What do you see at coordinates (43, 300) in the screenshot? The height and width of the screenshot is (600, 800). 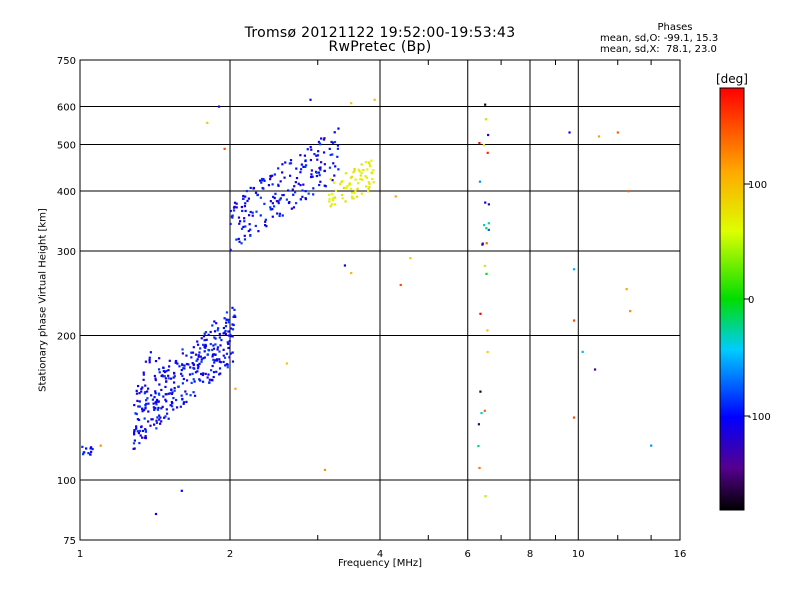 I see `y-axis-label: Stationary phase Virtual Height [km]` at bounding box center [43, 300].